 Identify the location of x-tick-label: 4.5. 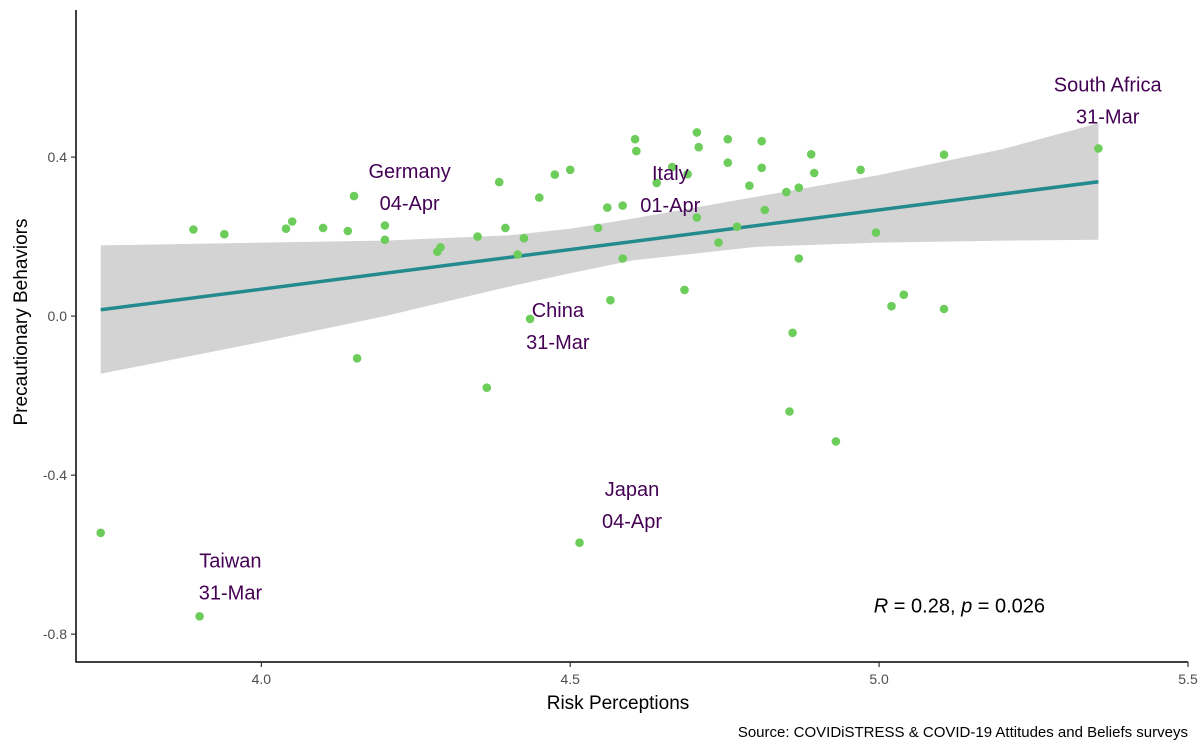
(570, 679).